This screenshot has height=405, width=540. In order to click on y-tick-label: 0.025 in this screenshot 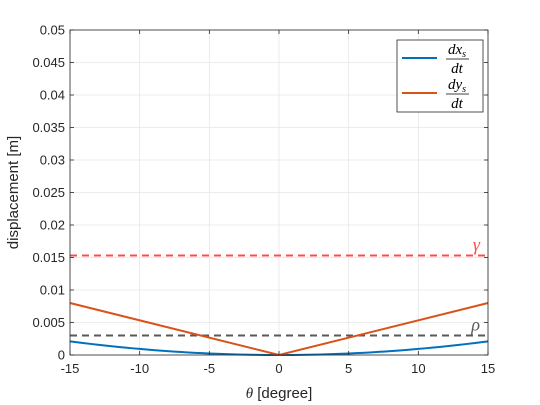, I will do `click(48, 192)`.